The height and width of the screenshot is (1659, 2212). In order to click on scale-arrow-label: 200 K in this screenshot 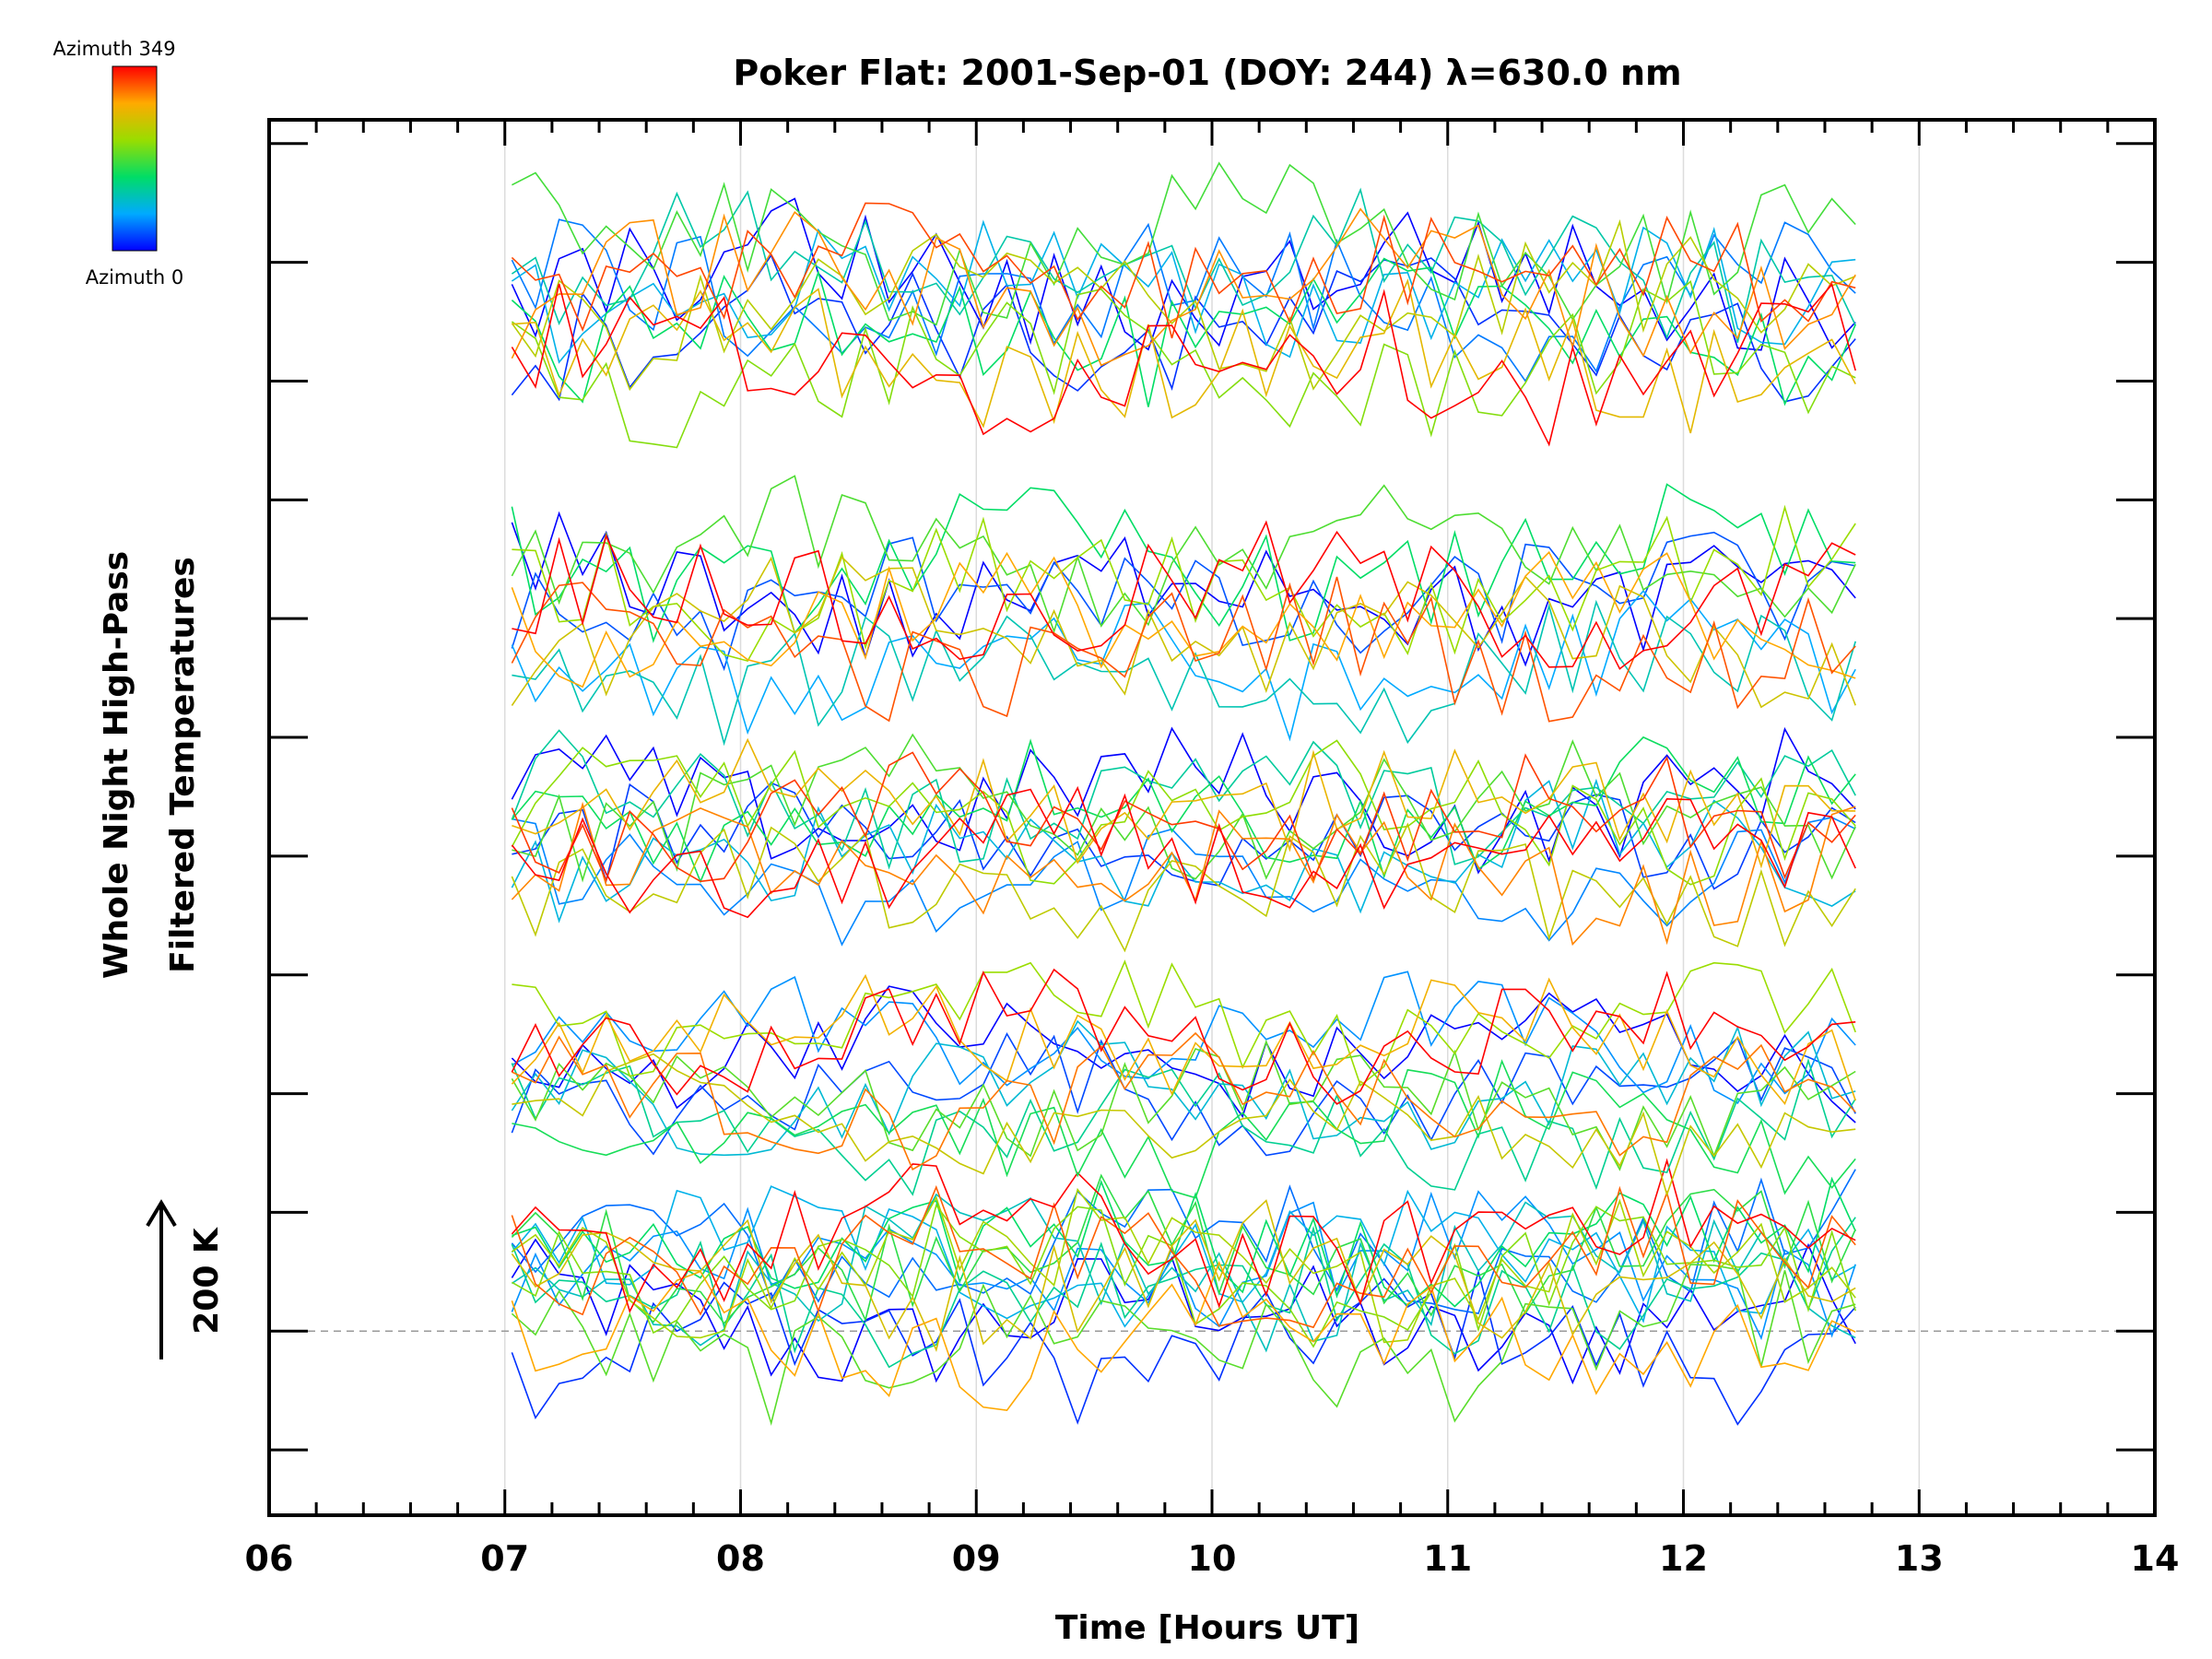, I will do `click(207, 1281)`.